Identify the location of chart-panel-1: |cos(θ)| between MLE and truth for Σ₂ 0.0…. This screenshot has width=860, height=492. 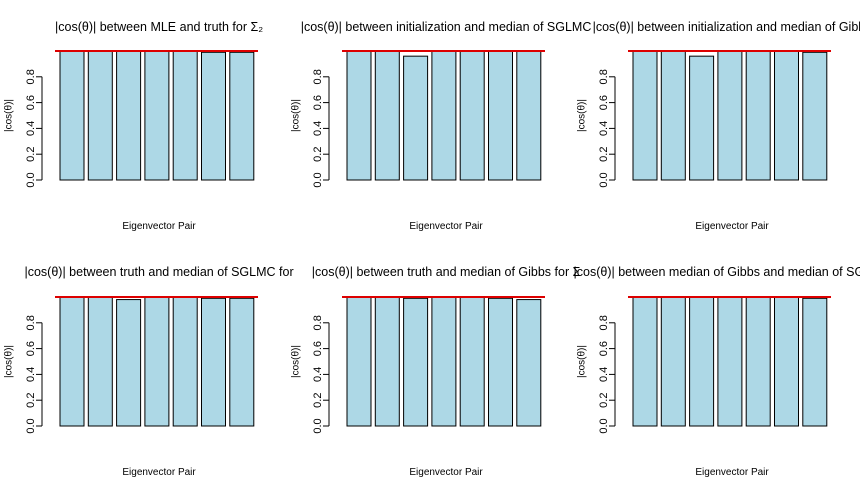
(134, 126).